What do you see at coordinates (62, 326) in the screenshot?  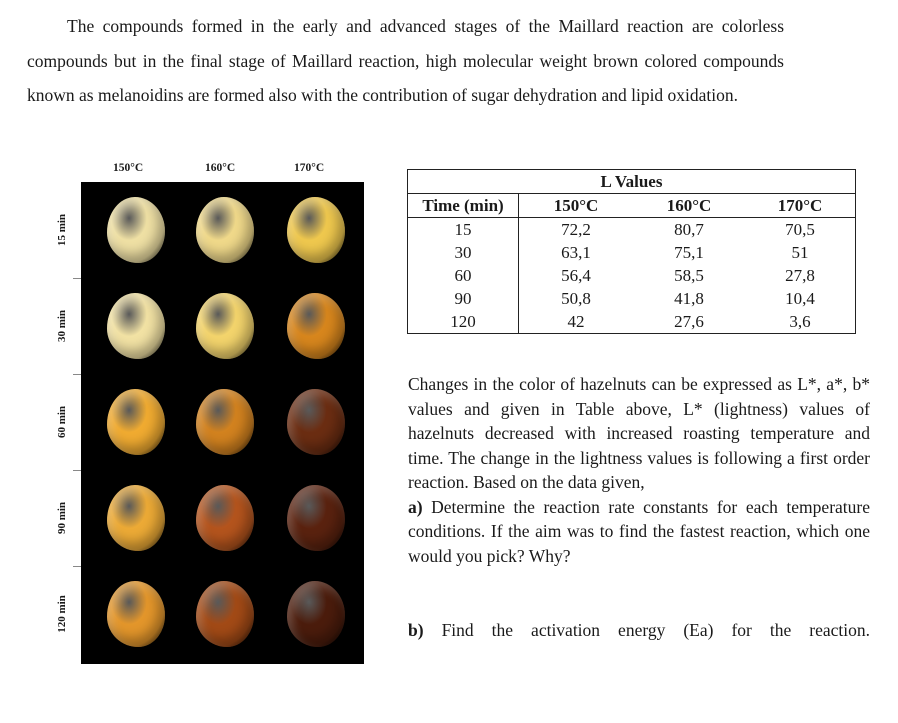 I see `photo-row-label: 30 min` at bounding box center [62, 326].